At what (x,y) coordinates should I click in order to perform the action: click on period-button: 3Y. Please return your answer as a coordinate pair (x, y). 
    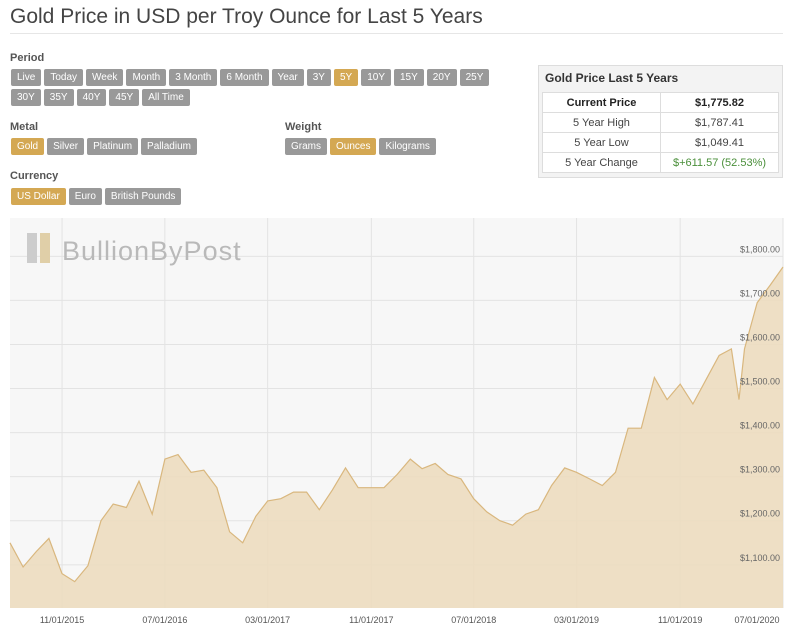
    Looking at the image, I should click on (318, 77).